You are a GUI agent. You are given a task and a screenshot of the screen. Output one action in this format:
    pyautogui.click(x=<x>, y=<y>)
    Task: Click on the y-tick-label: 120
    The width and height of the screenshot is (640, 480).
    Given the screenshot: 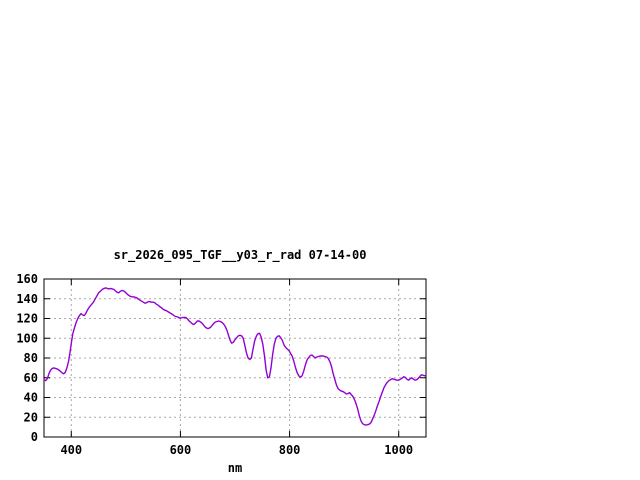 What is the action you would take?
    pyautogui.click(x=27, y=319)
    